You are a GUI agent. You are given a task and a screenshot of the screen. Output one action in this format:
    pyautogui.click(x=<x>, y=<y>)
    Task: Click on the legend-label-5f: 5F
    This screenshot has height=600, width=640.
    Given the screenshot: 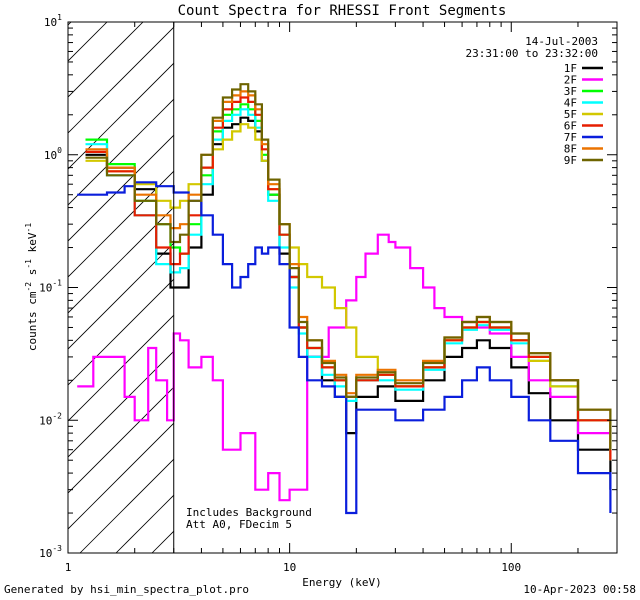 What is the action you would take?
    pyautogui.click(x=570, y=114)
    